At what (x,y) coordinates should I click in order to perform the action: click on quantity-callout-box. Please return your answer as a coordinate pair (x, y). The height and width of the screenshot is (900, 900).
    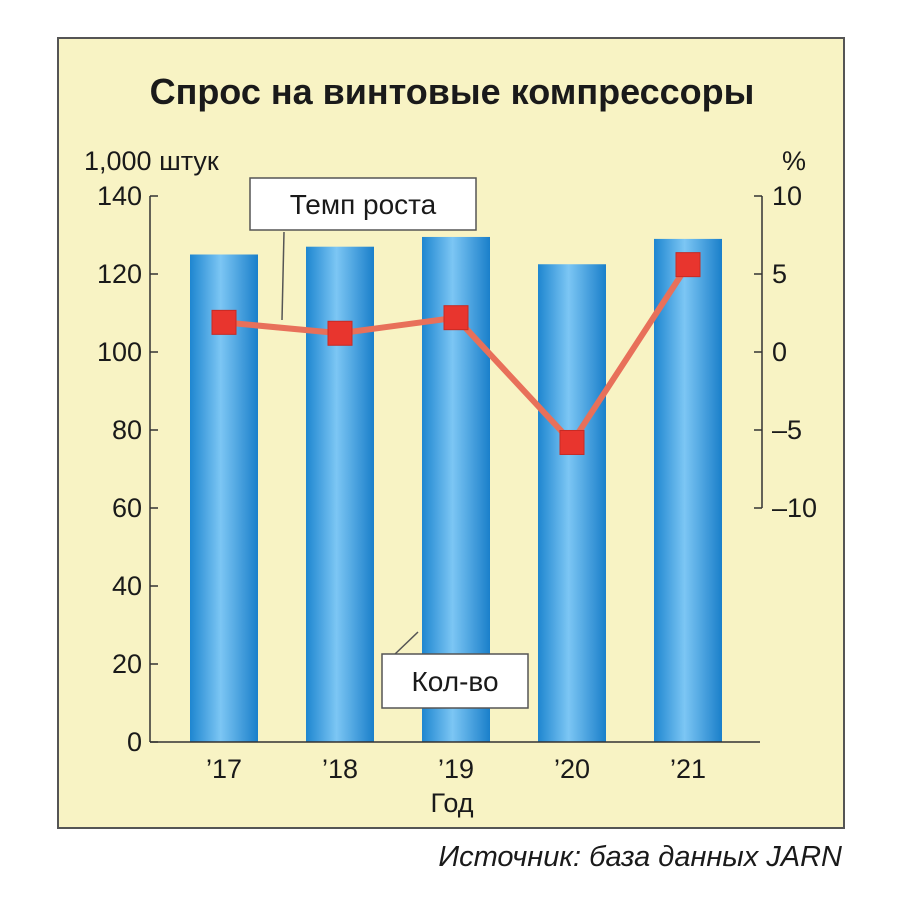
    Looking at the image, I should click on (455, 681).